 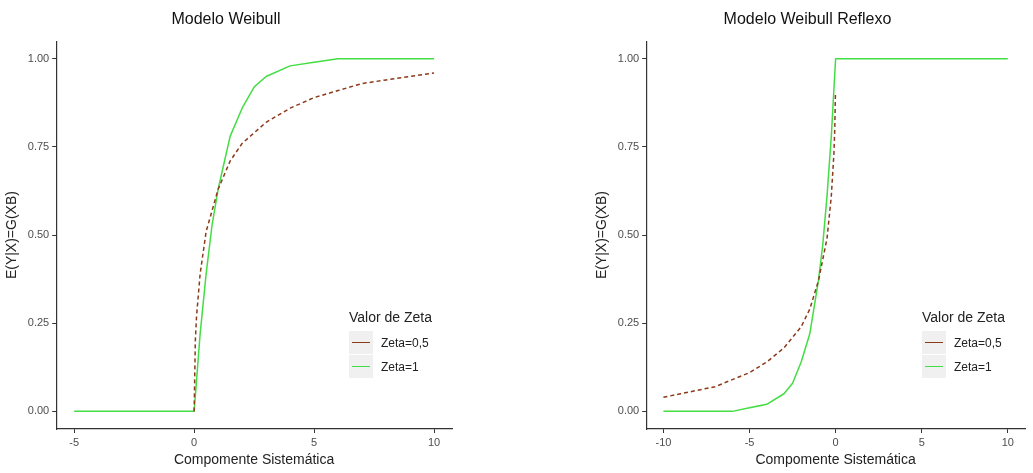 What do you see at coordinates (226, 19) in the screenshot?
I see `chart-title: Modelo Weibull` at bounding box center [226, 19].